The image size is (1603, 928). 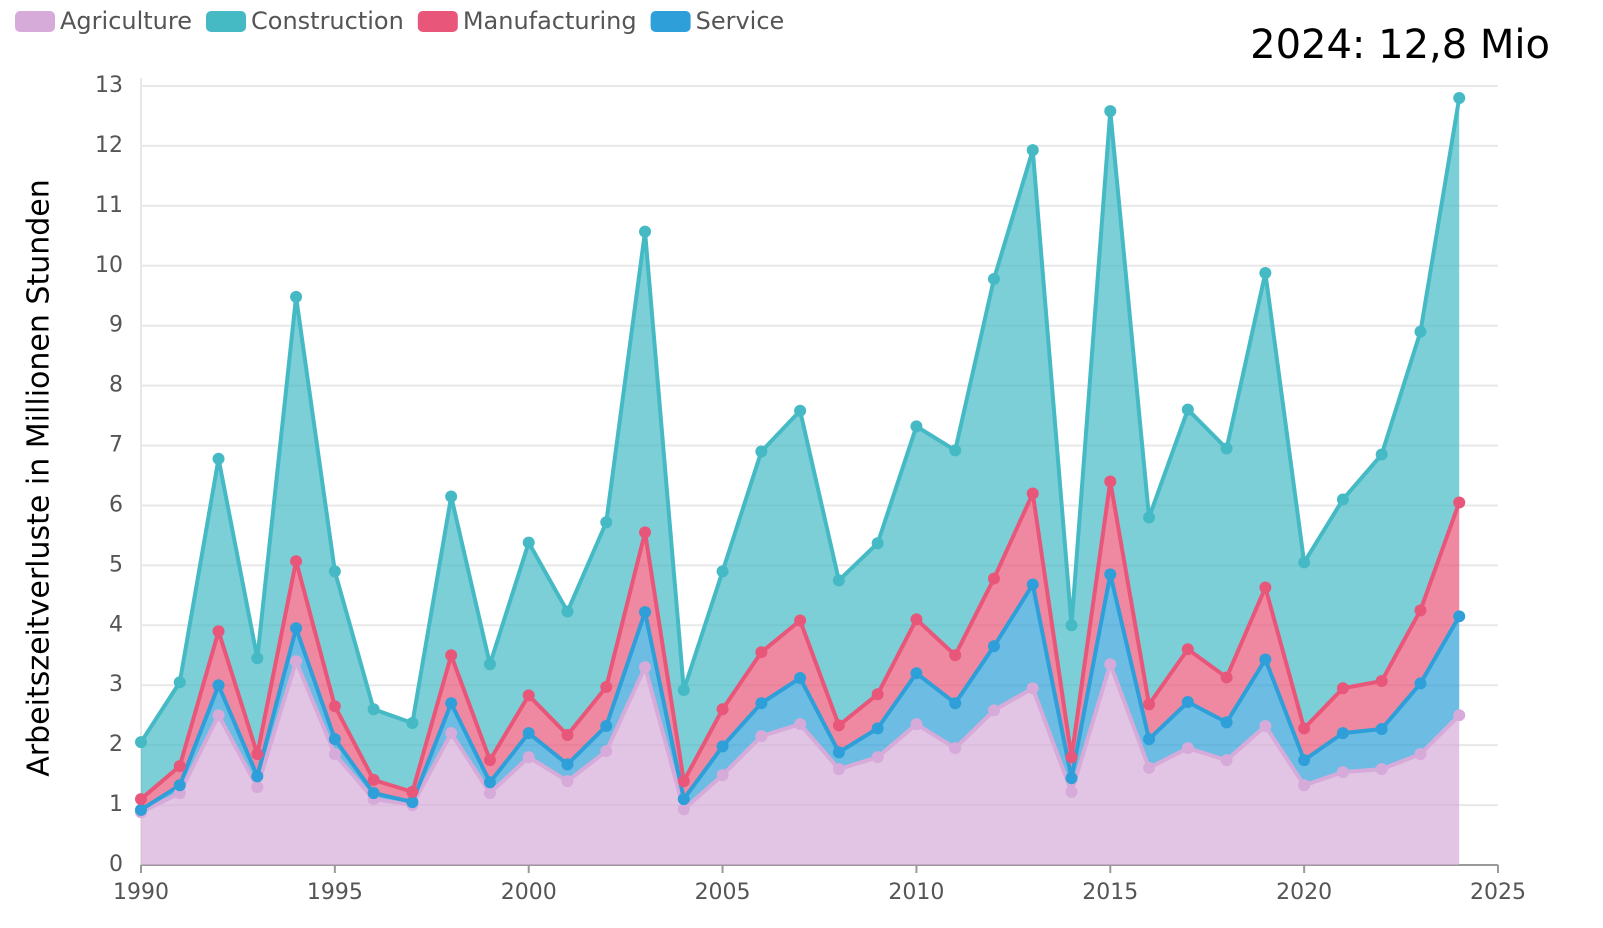 I want to click on y-tick-label: 7, so click(x=116, y=445).